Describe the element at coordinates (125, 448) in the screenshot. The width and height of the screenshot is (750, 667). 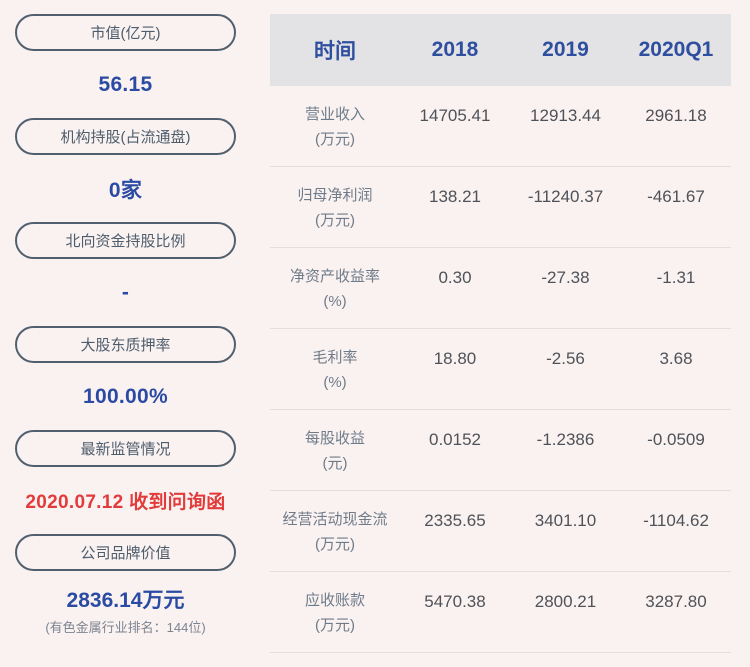
I see `regulatory-status-pill-button: 最新监管情况` at that location.